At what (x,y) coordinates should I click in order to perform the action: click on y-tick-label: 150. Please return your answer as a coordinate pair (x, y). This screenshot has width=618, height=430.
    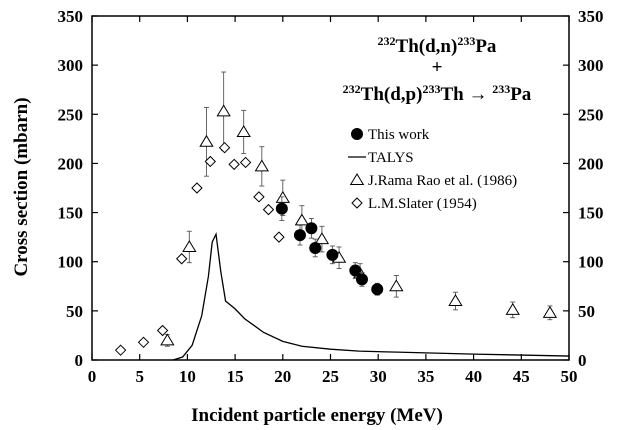
    Looking at the image, I should click on (71, 213).